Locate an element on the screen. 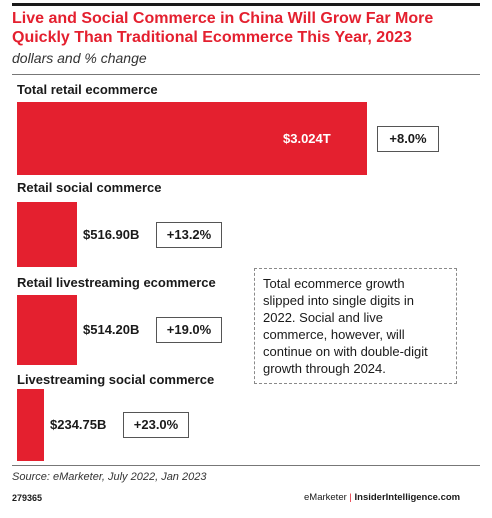  brand-emarketer: eMarketer is located at coordinates (325, 497).